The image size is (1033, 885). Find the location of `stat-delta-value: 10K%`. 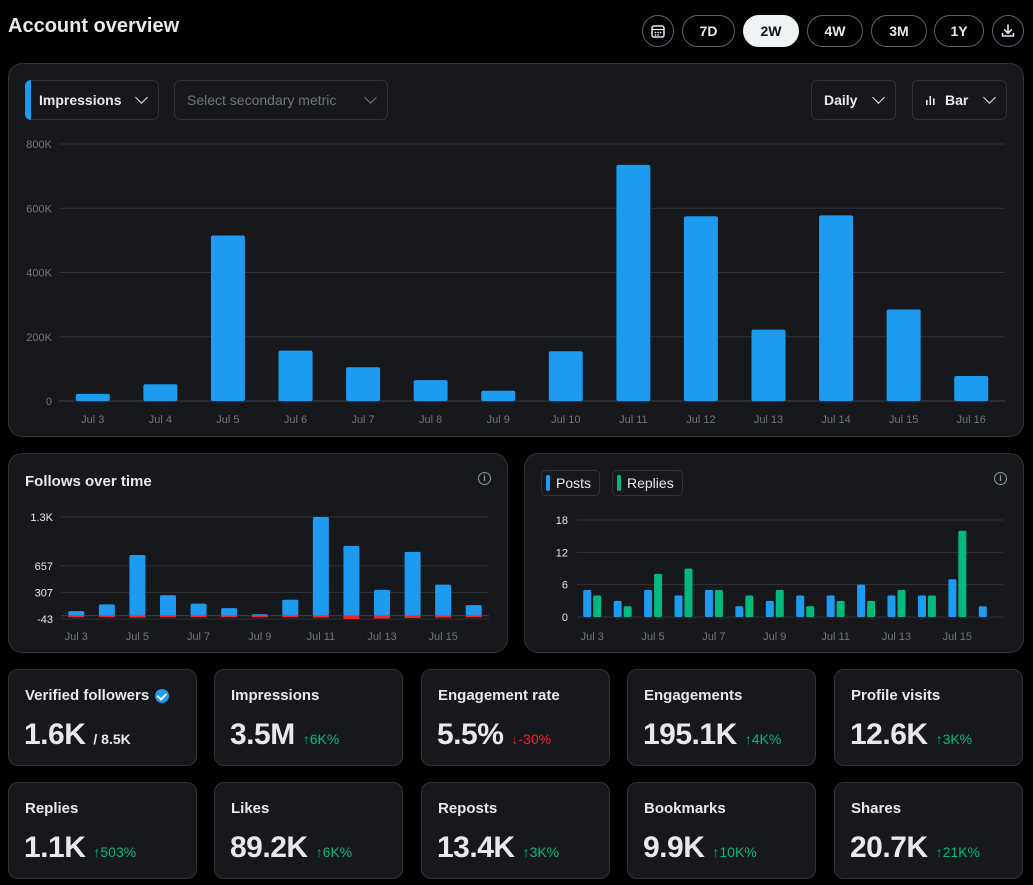

stat-delta-value: 10K% is located at coordinates (738, 852).